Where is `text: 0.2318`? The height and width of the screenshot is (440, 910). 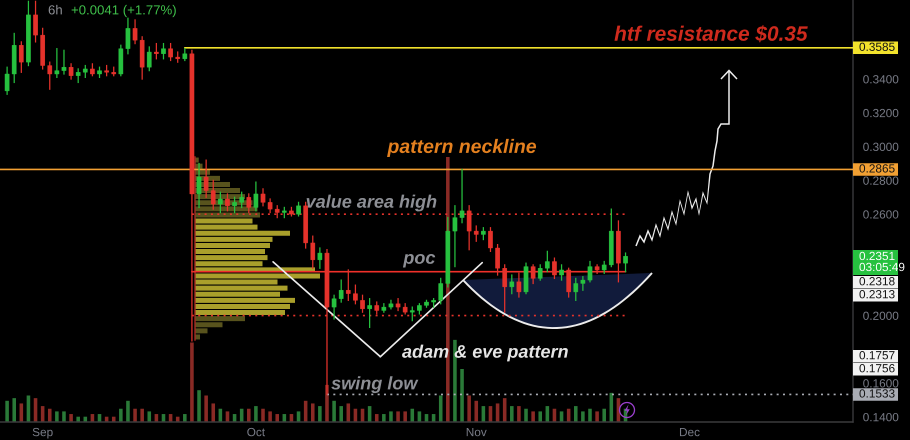 text: 0.2318 is located at coordinates (877, 281).